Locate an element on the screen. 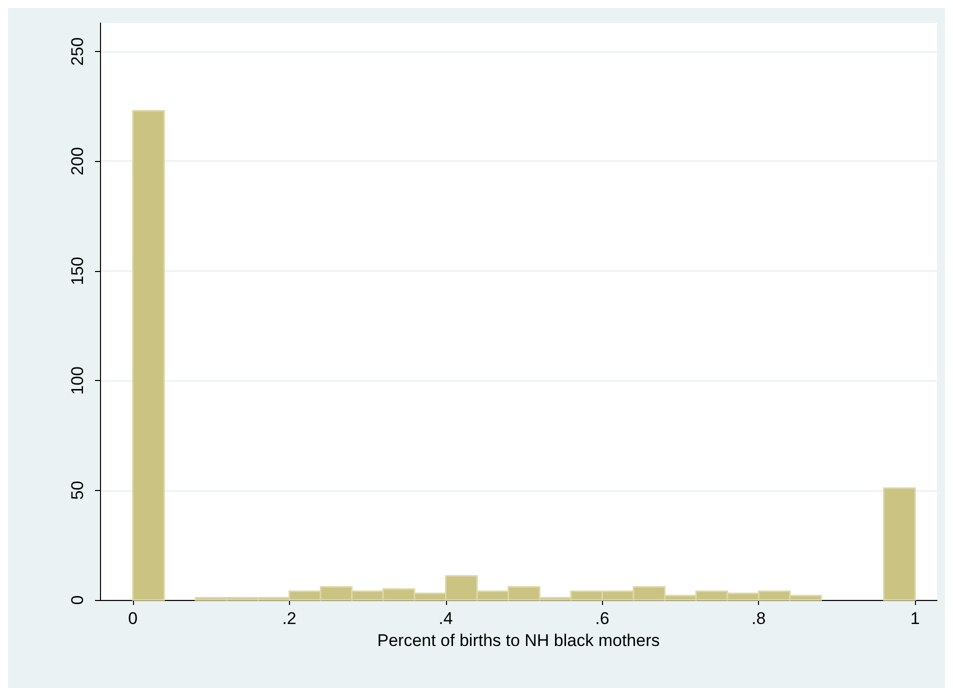  x-tick-label: 1 is located at coordinates (915, 618).